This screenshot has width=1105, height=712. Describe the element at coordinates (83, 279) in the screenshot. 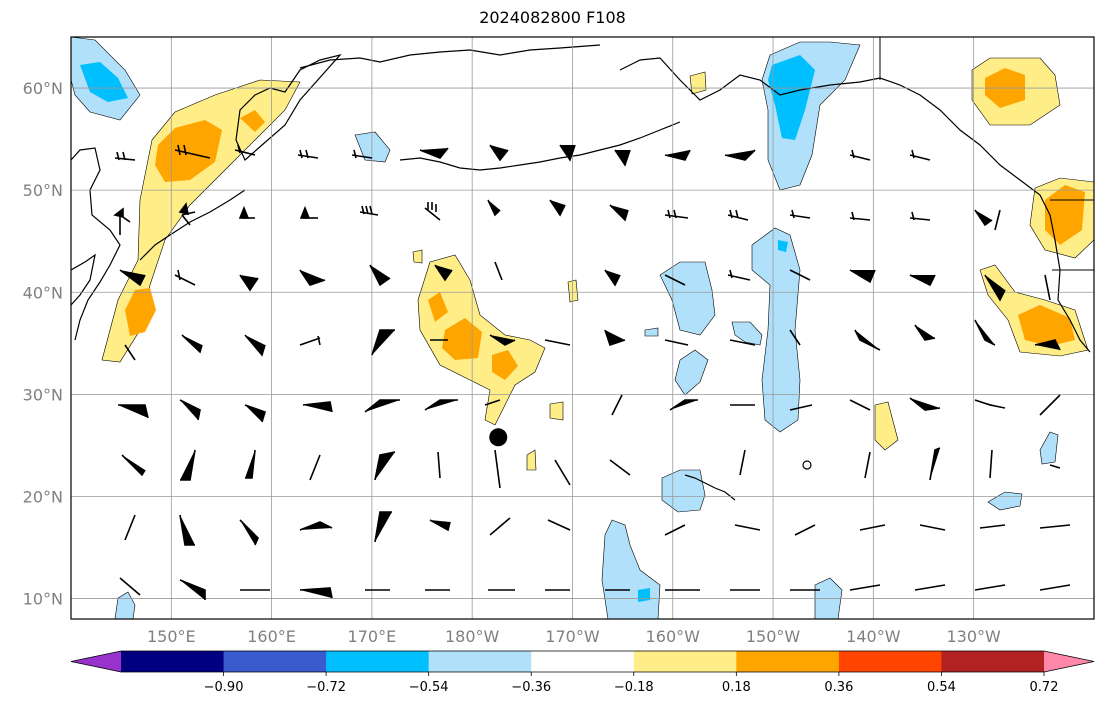

I see `japan-coastline` at that location.